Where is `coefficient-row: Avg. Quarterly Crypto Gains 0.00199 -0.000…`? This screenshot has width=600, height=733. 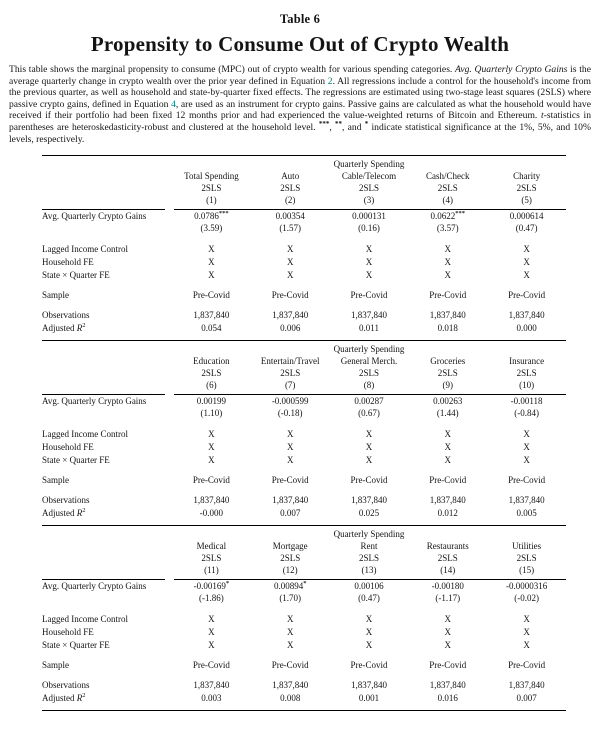
coefficient-row: Avg. Quarterly Crypto Gains 0.00199 -0.000… is located at coordinates (304, 401).